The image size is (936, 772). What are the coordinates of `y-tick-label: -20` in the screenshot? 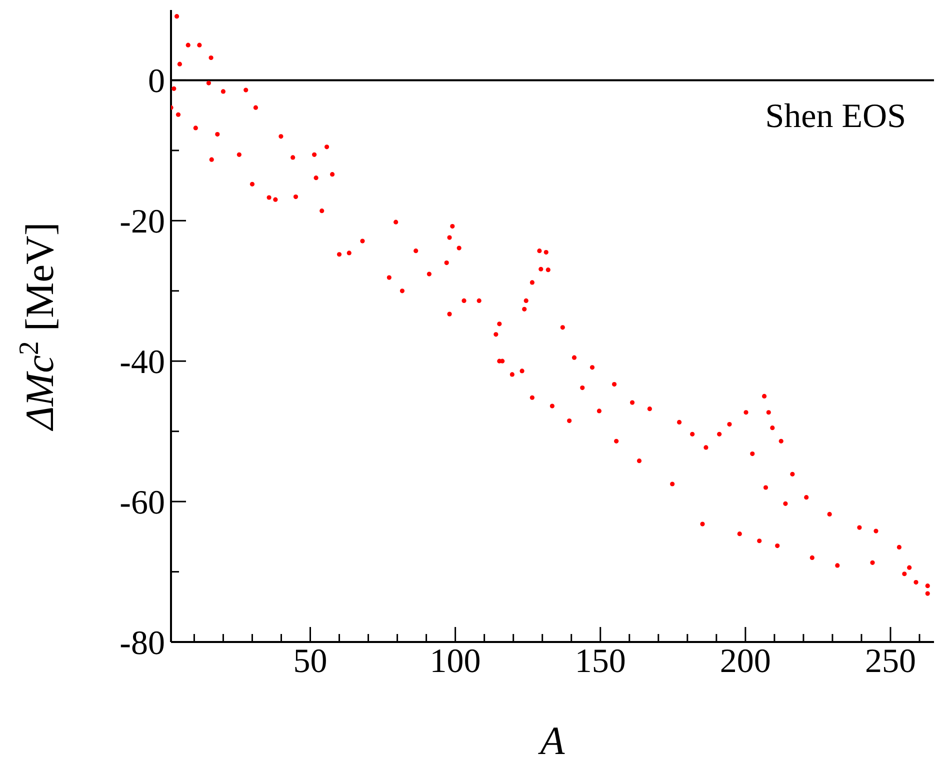 It's located at (142, 222).